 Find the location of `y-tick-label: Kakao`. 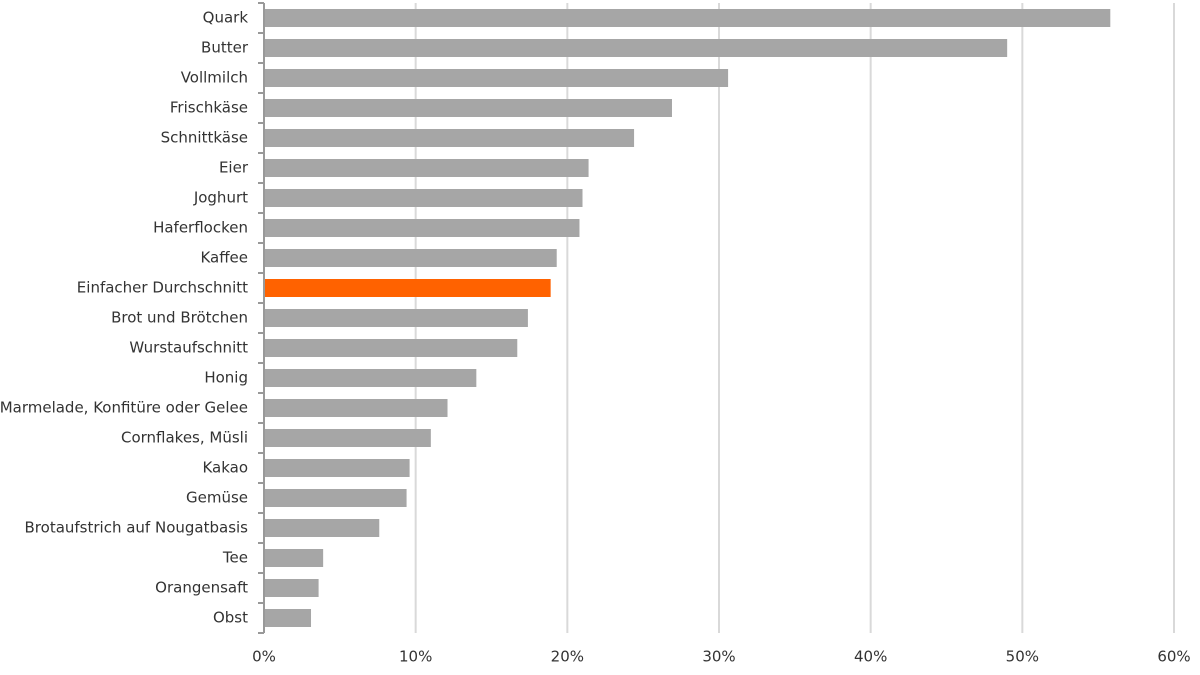

y-tick-label: Kakao is located at coordinates (225, 468).